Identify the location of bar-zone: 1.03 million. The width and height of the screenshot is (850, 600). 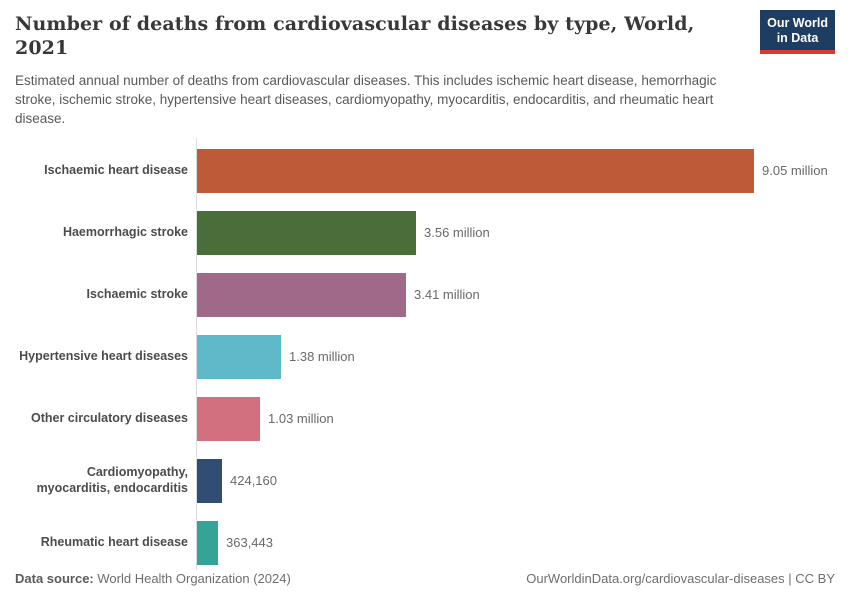
(515, 418).